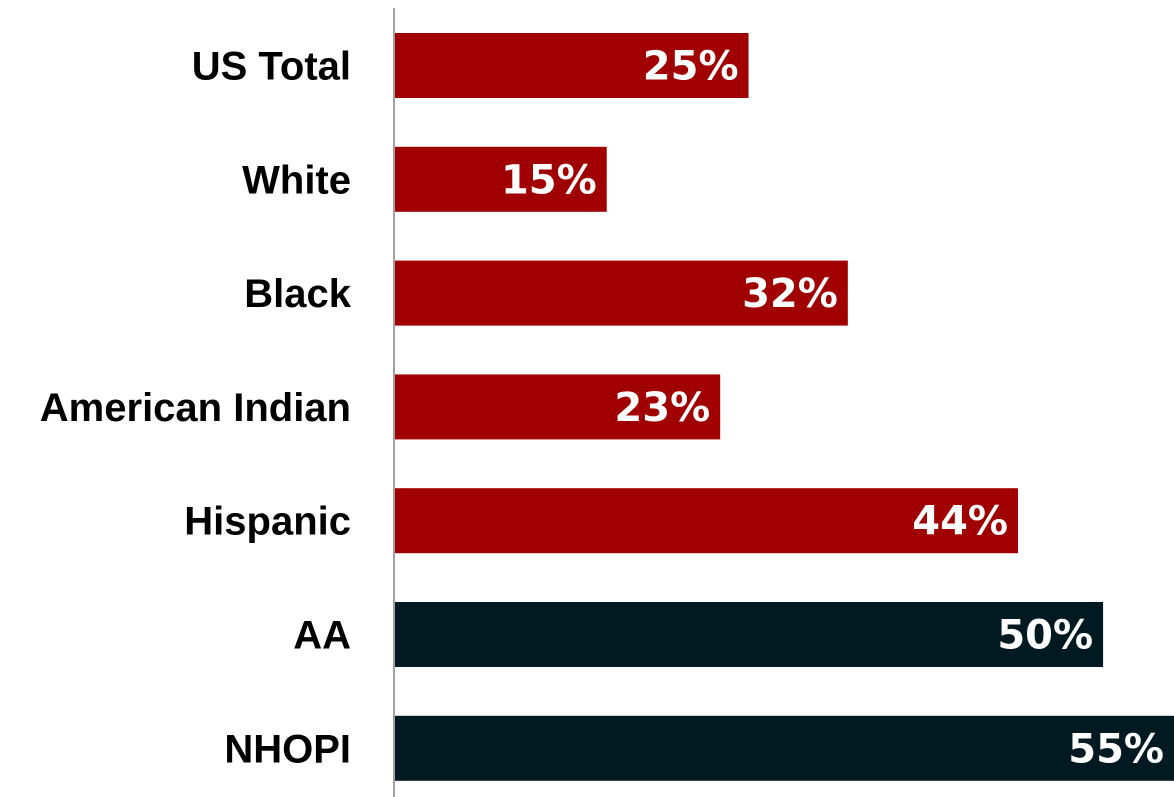 This screenshot has width=1174, height=797. I want to click on category-label-aa: AA, so click(322, 636).